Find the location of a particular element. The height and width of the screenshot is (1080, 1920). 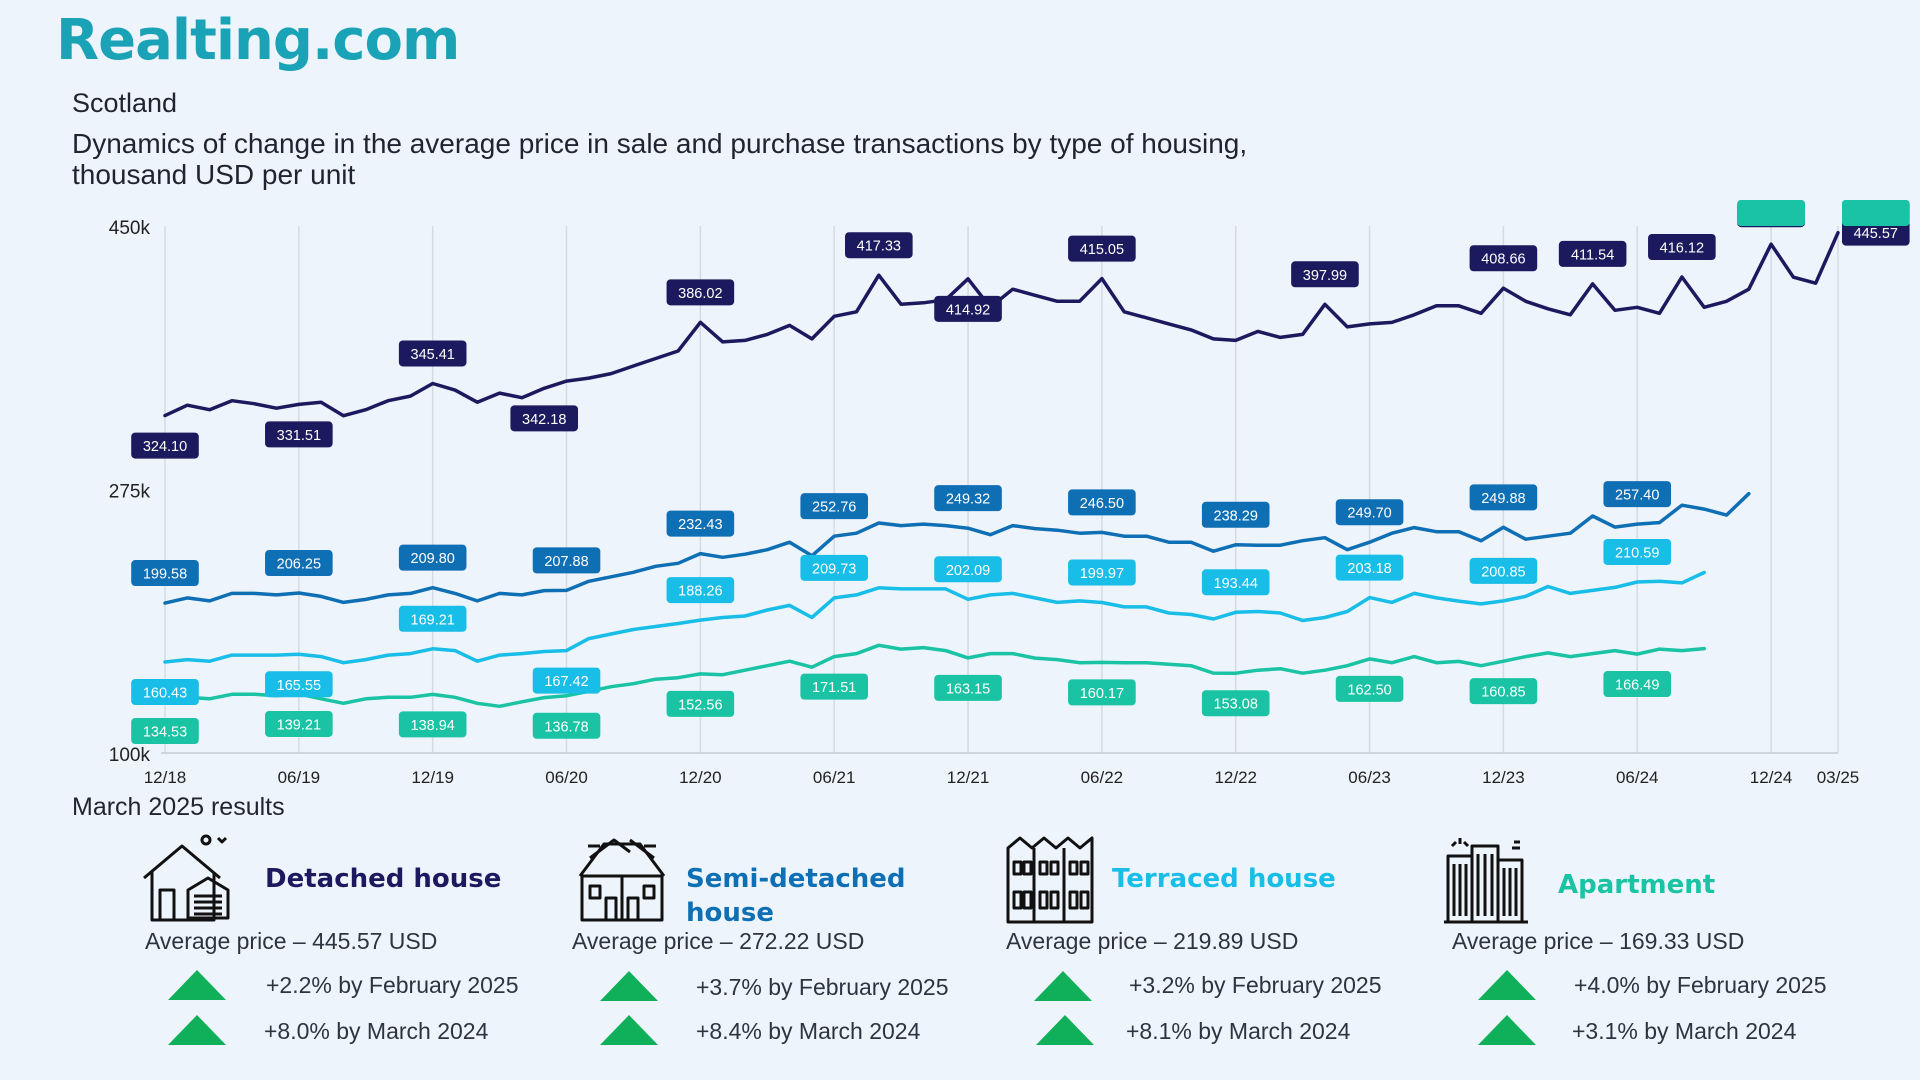

data-label-terraced: 203.18 is located at coordinates (1369, 567).